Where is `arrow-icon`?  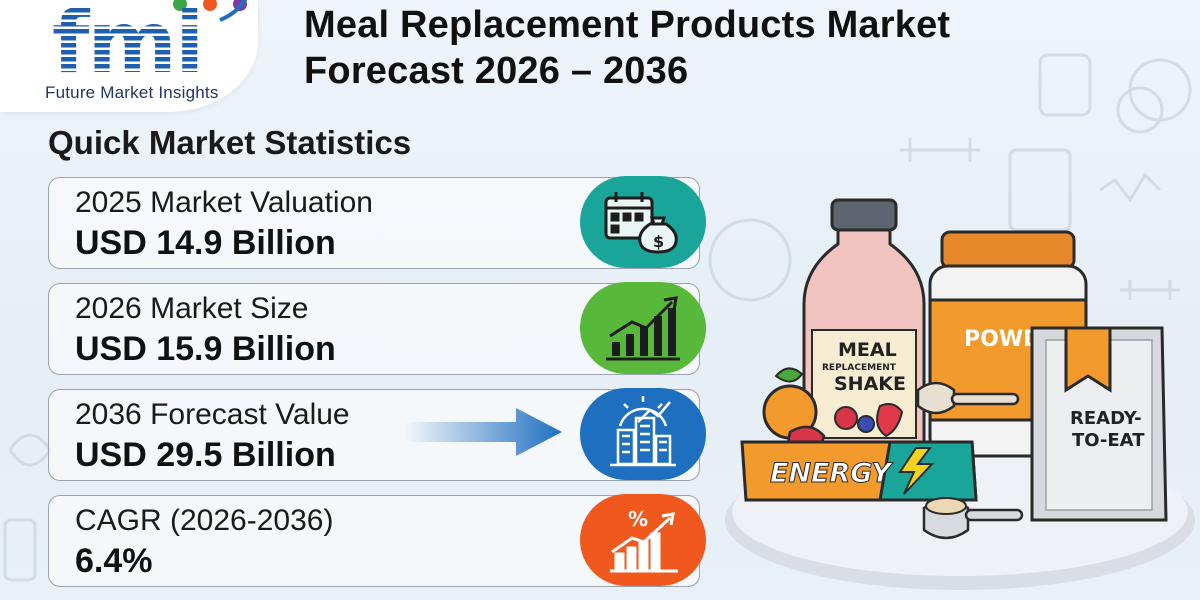 arrow-icon is located at coordinates (483, 432).